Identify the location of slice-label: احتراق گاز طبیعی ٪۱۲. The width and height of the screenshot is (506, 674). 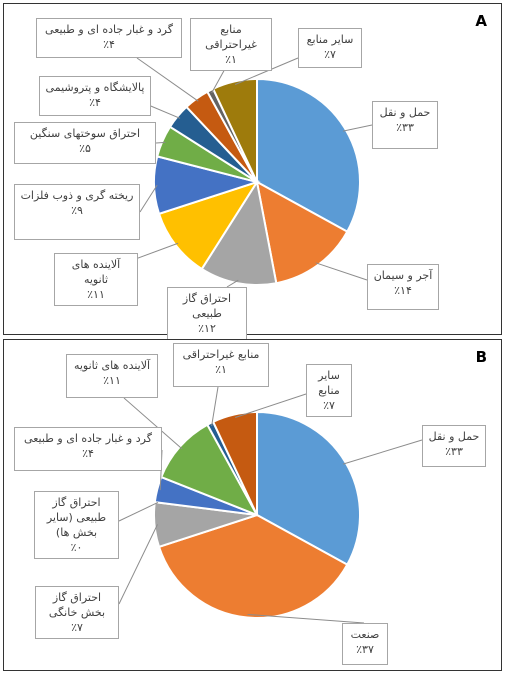
(207, 313).